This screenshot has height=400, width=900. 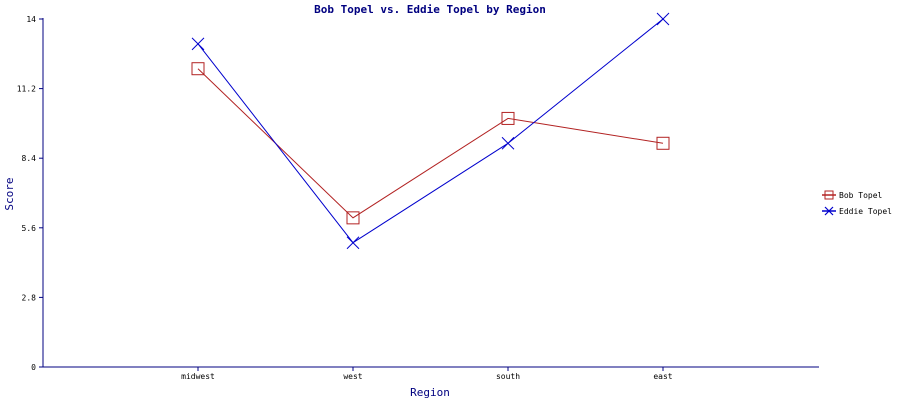 I want to click on y-tick-label: 2.8, so click(x=29, y=297).